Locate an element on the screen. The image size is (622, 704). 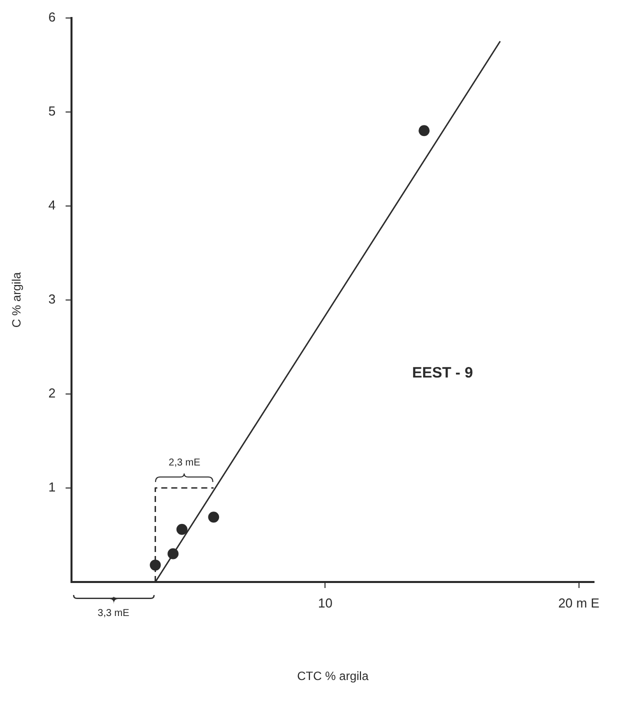
y-tick-label: 4 is located at coordinates (52, 204).